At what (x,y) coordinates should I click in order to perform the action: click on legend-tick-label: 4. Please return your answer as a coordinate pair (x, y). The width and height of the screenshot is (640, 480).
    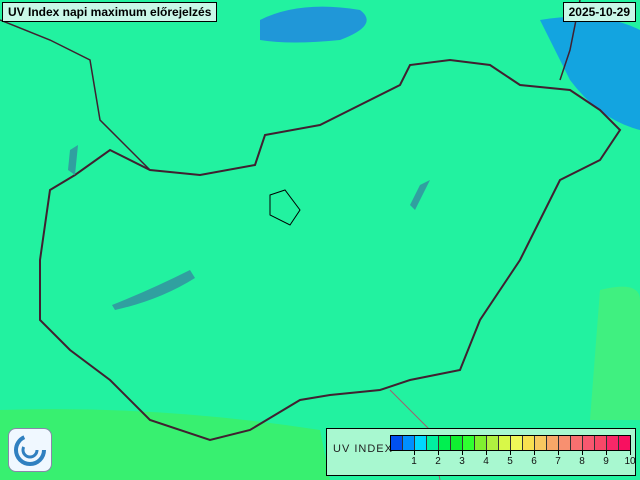
    Looking at the image, I should click on (486, 461).